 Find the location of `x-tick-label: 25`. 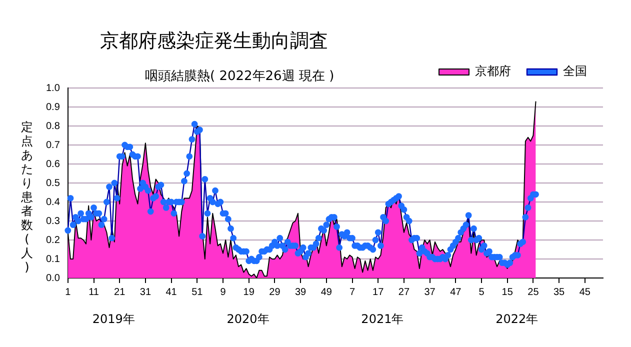

x-tick-label: 25 is located at coordinates (534, 292).